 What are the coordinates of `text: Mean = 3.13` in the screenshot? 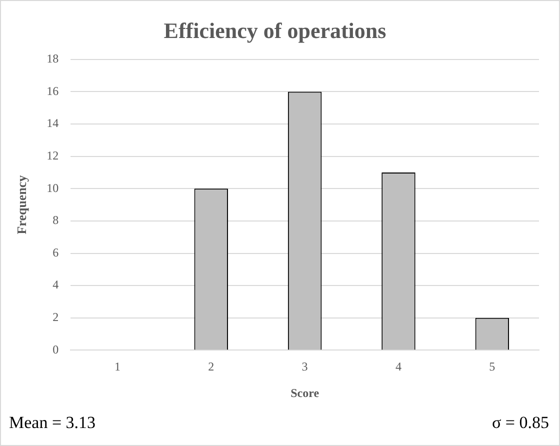 It's located at (52, 423).